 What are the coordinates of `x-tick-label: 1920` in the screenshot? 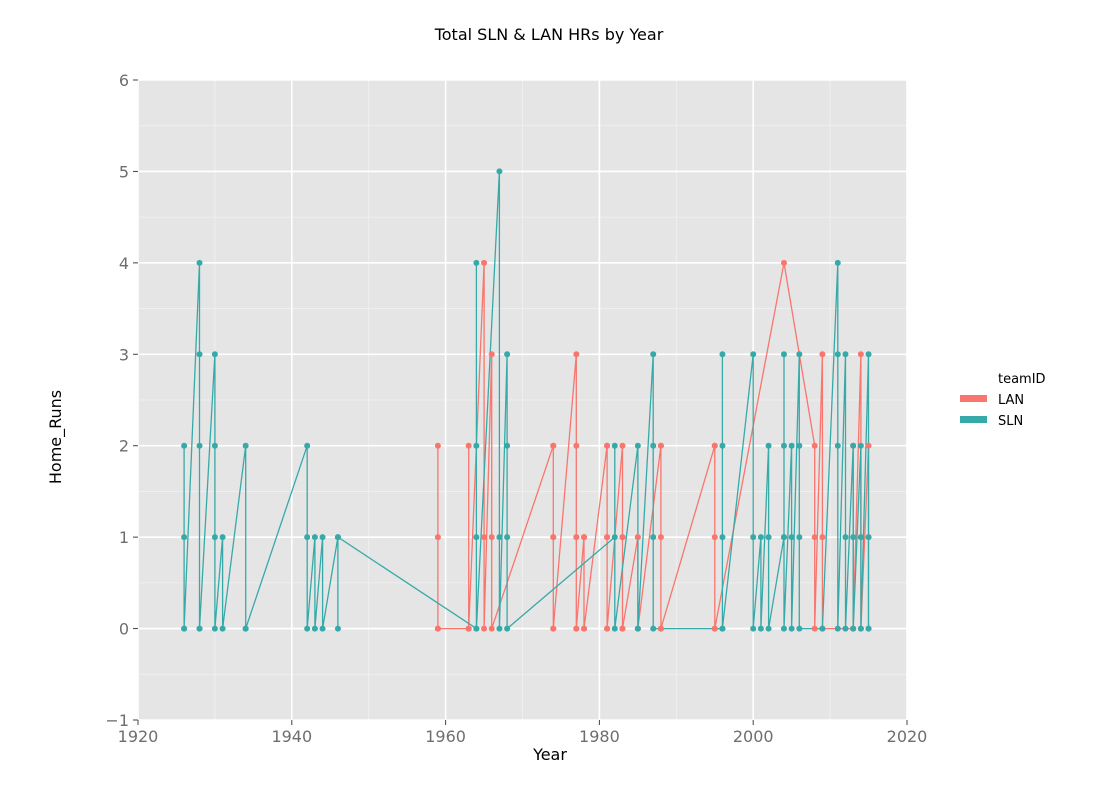 It's located at (138, 736).